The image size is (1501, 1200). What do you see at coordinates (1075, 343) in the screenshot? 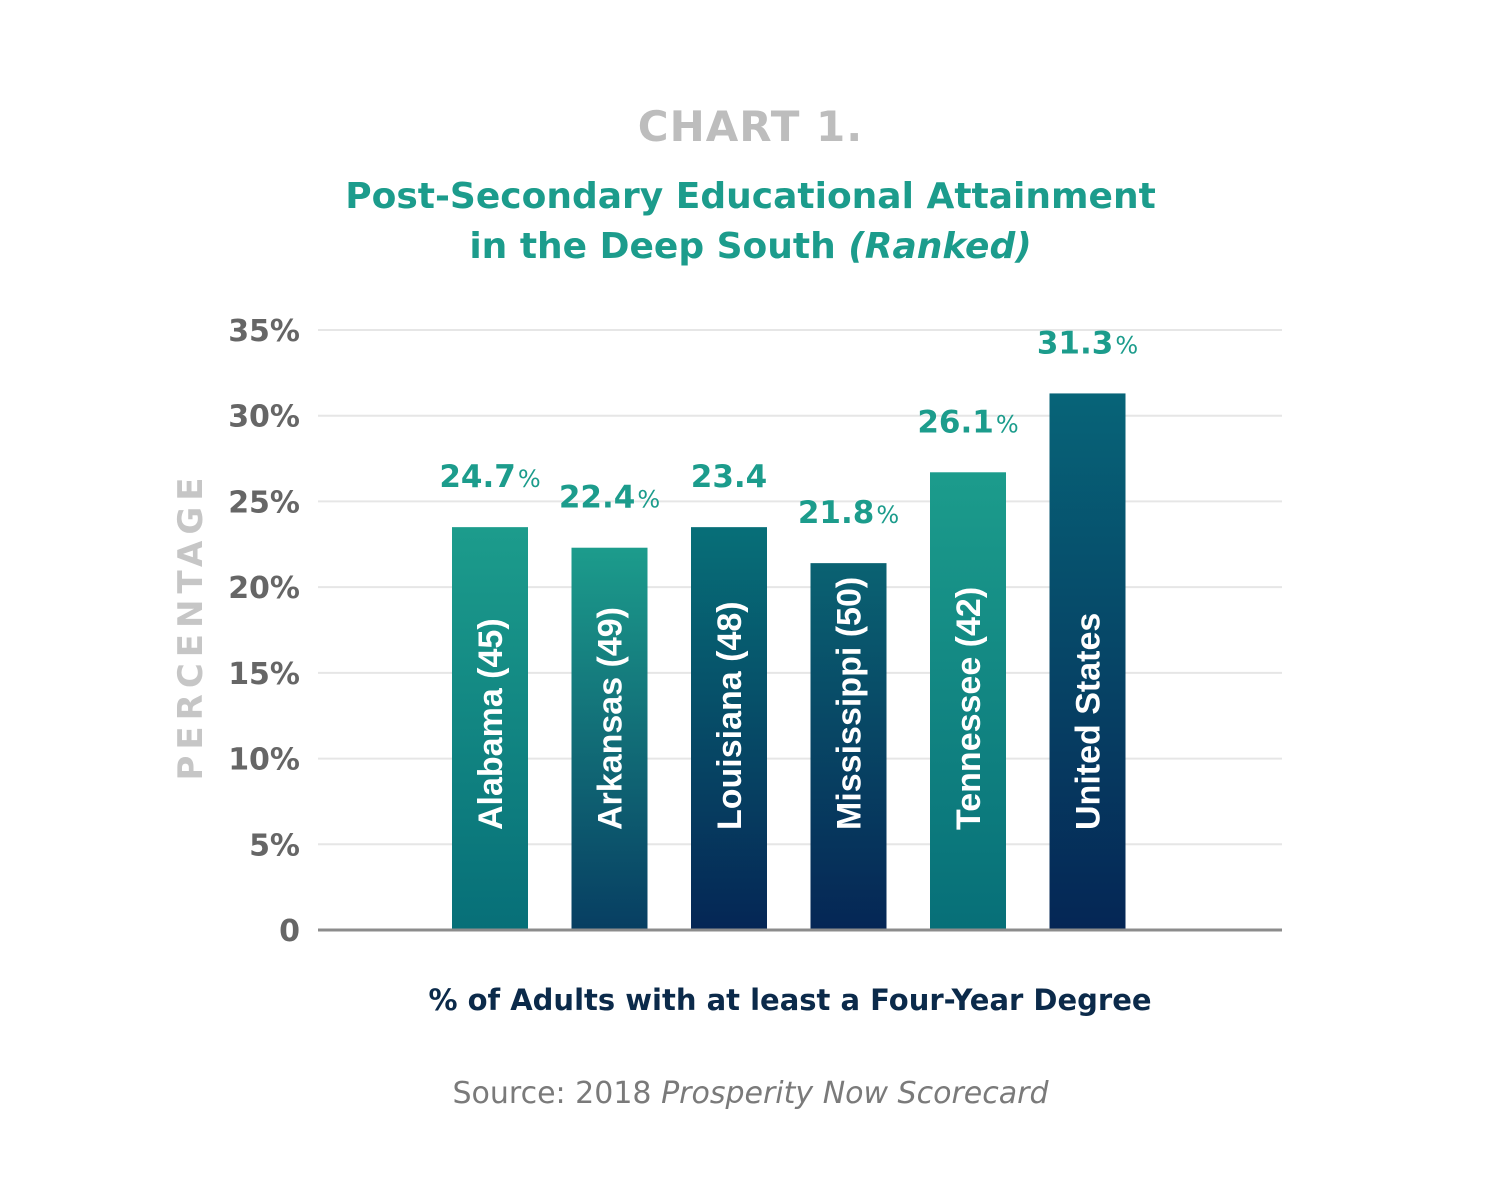
I see `bar-data-label-number: 31.3` at bounding box center [1075, 343].